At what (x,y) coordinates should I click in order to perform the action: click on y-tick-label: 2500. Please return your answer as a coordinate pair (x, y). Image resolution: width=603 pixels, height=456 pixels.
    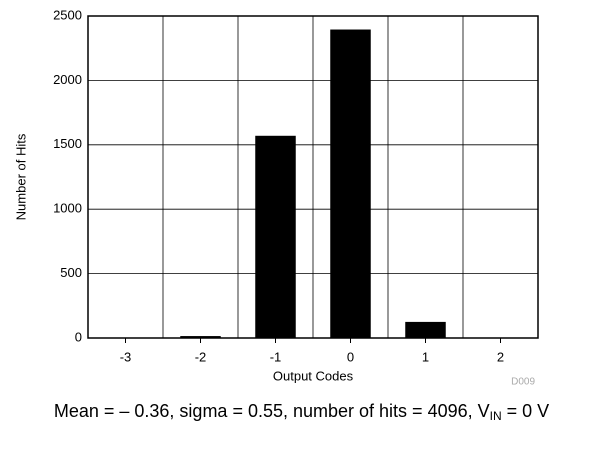
    Looking at the image, I should click on (67, 14).